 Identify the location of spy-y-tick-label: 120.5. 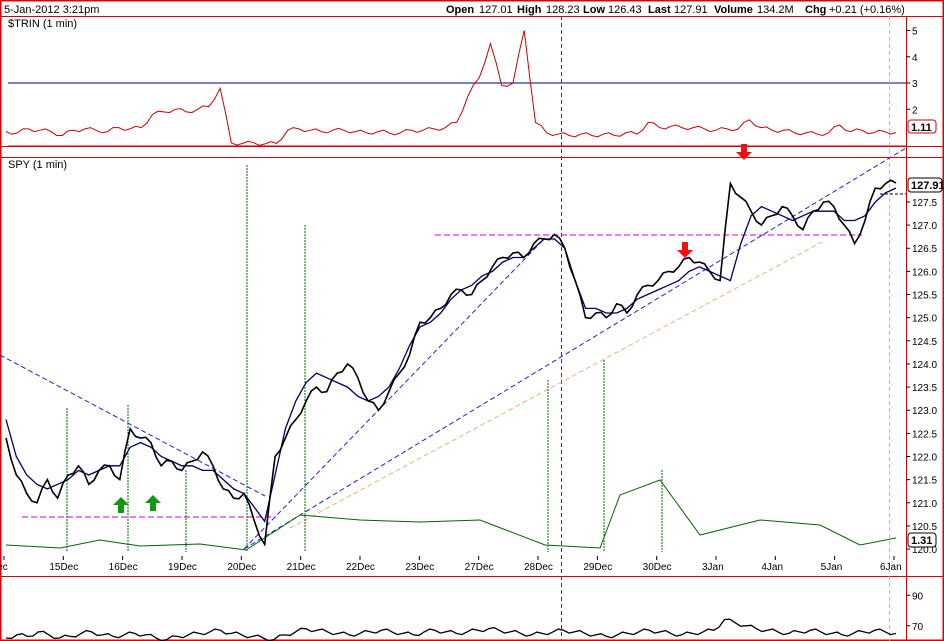
(924, 527).